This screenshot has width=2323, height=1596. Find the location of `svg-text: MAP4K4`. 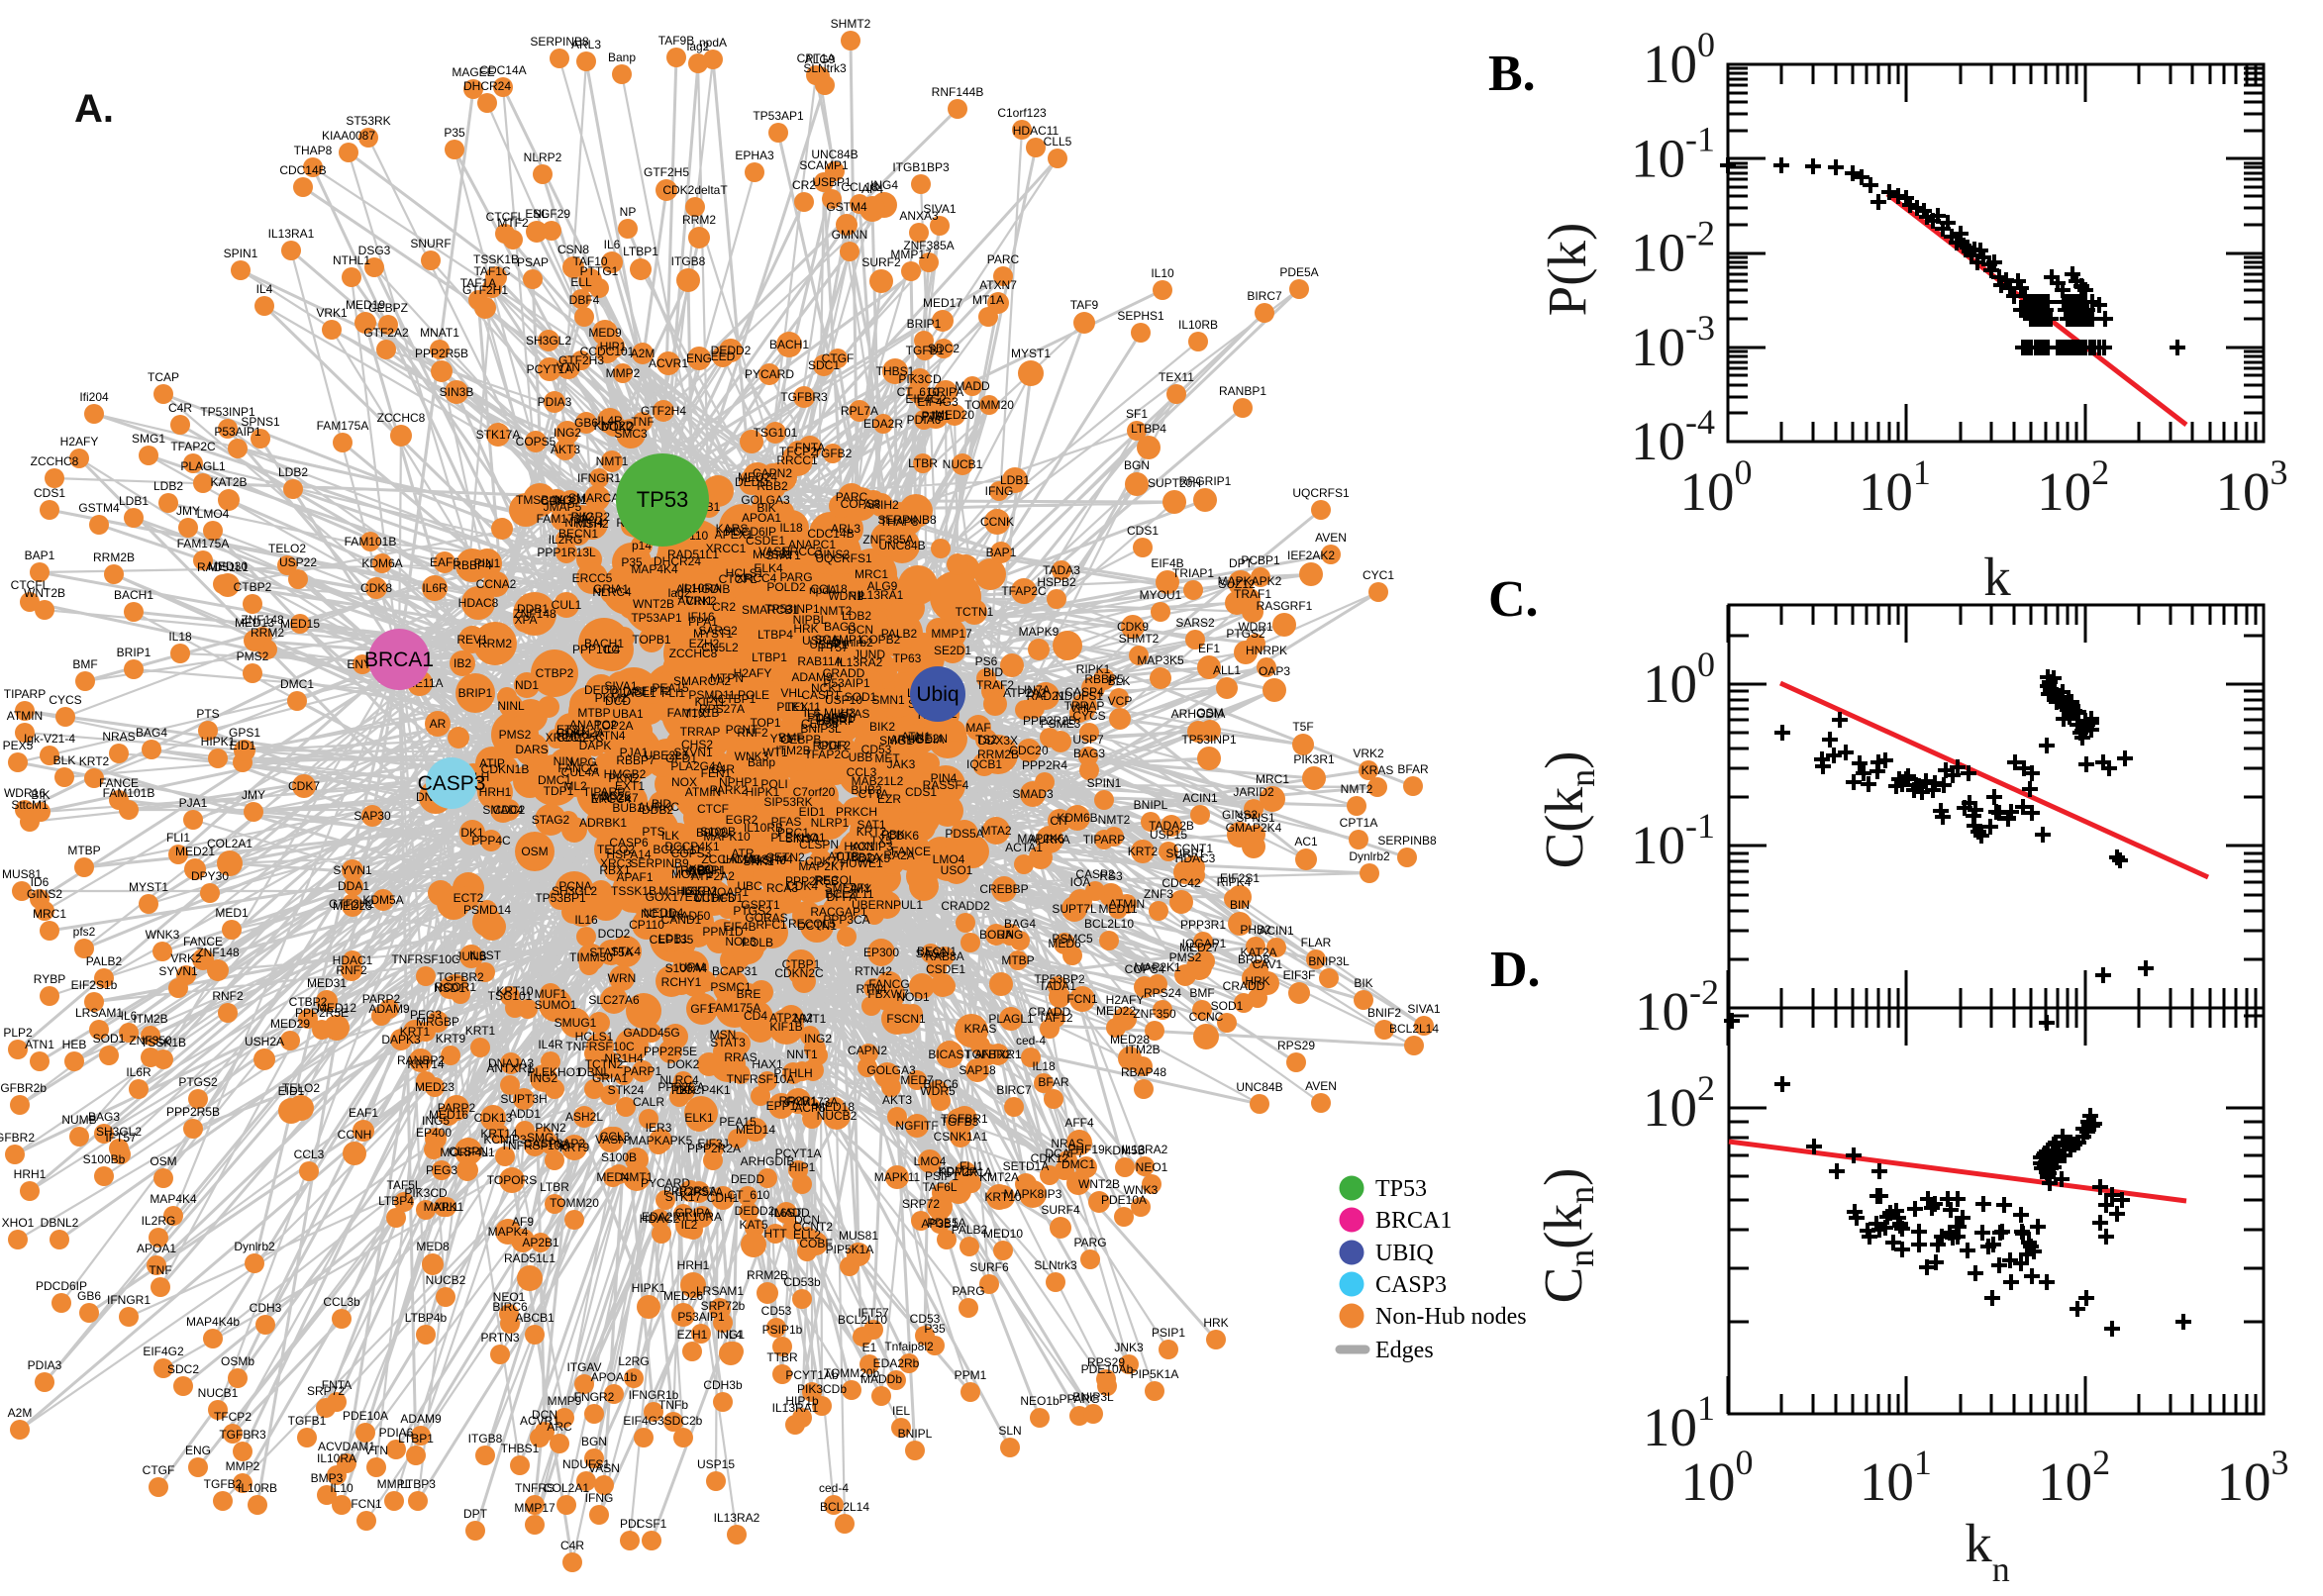

svg-text: MAP4K4 is located at coordinates (173, 1199).